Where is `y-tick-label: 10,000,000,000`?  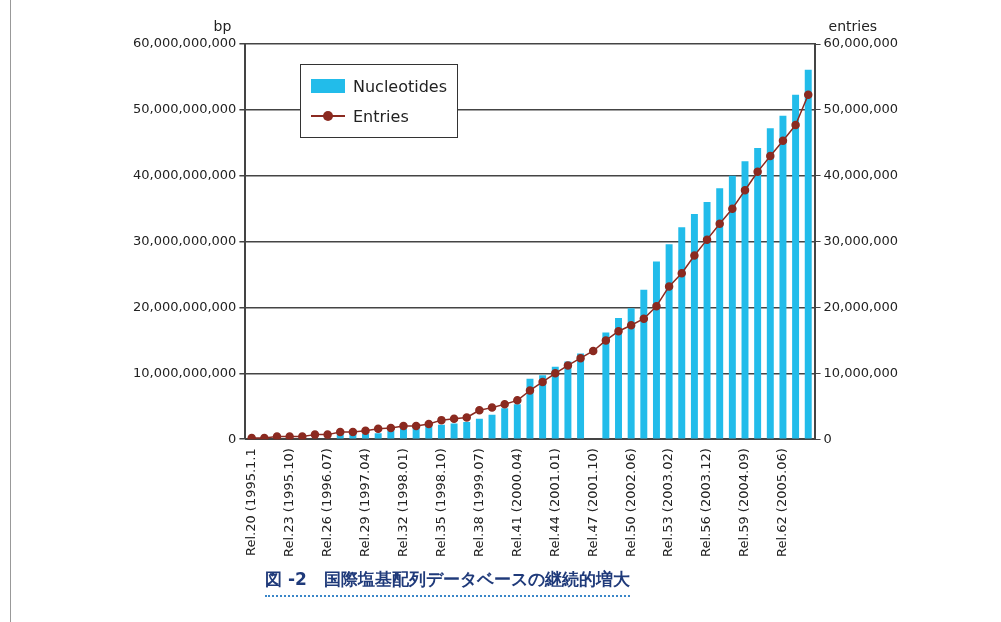 y-tick-label: 10,000,000,000 is located at coordinates (184, 372).